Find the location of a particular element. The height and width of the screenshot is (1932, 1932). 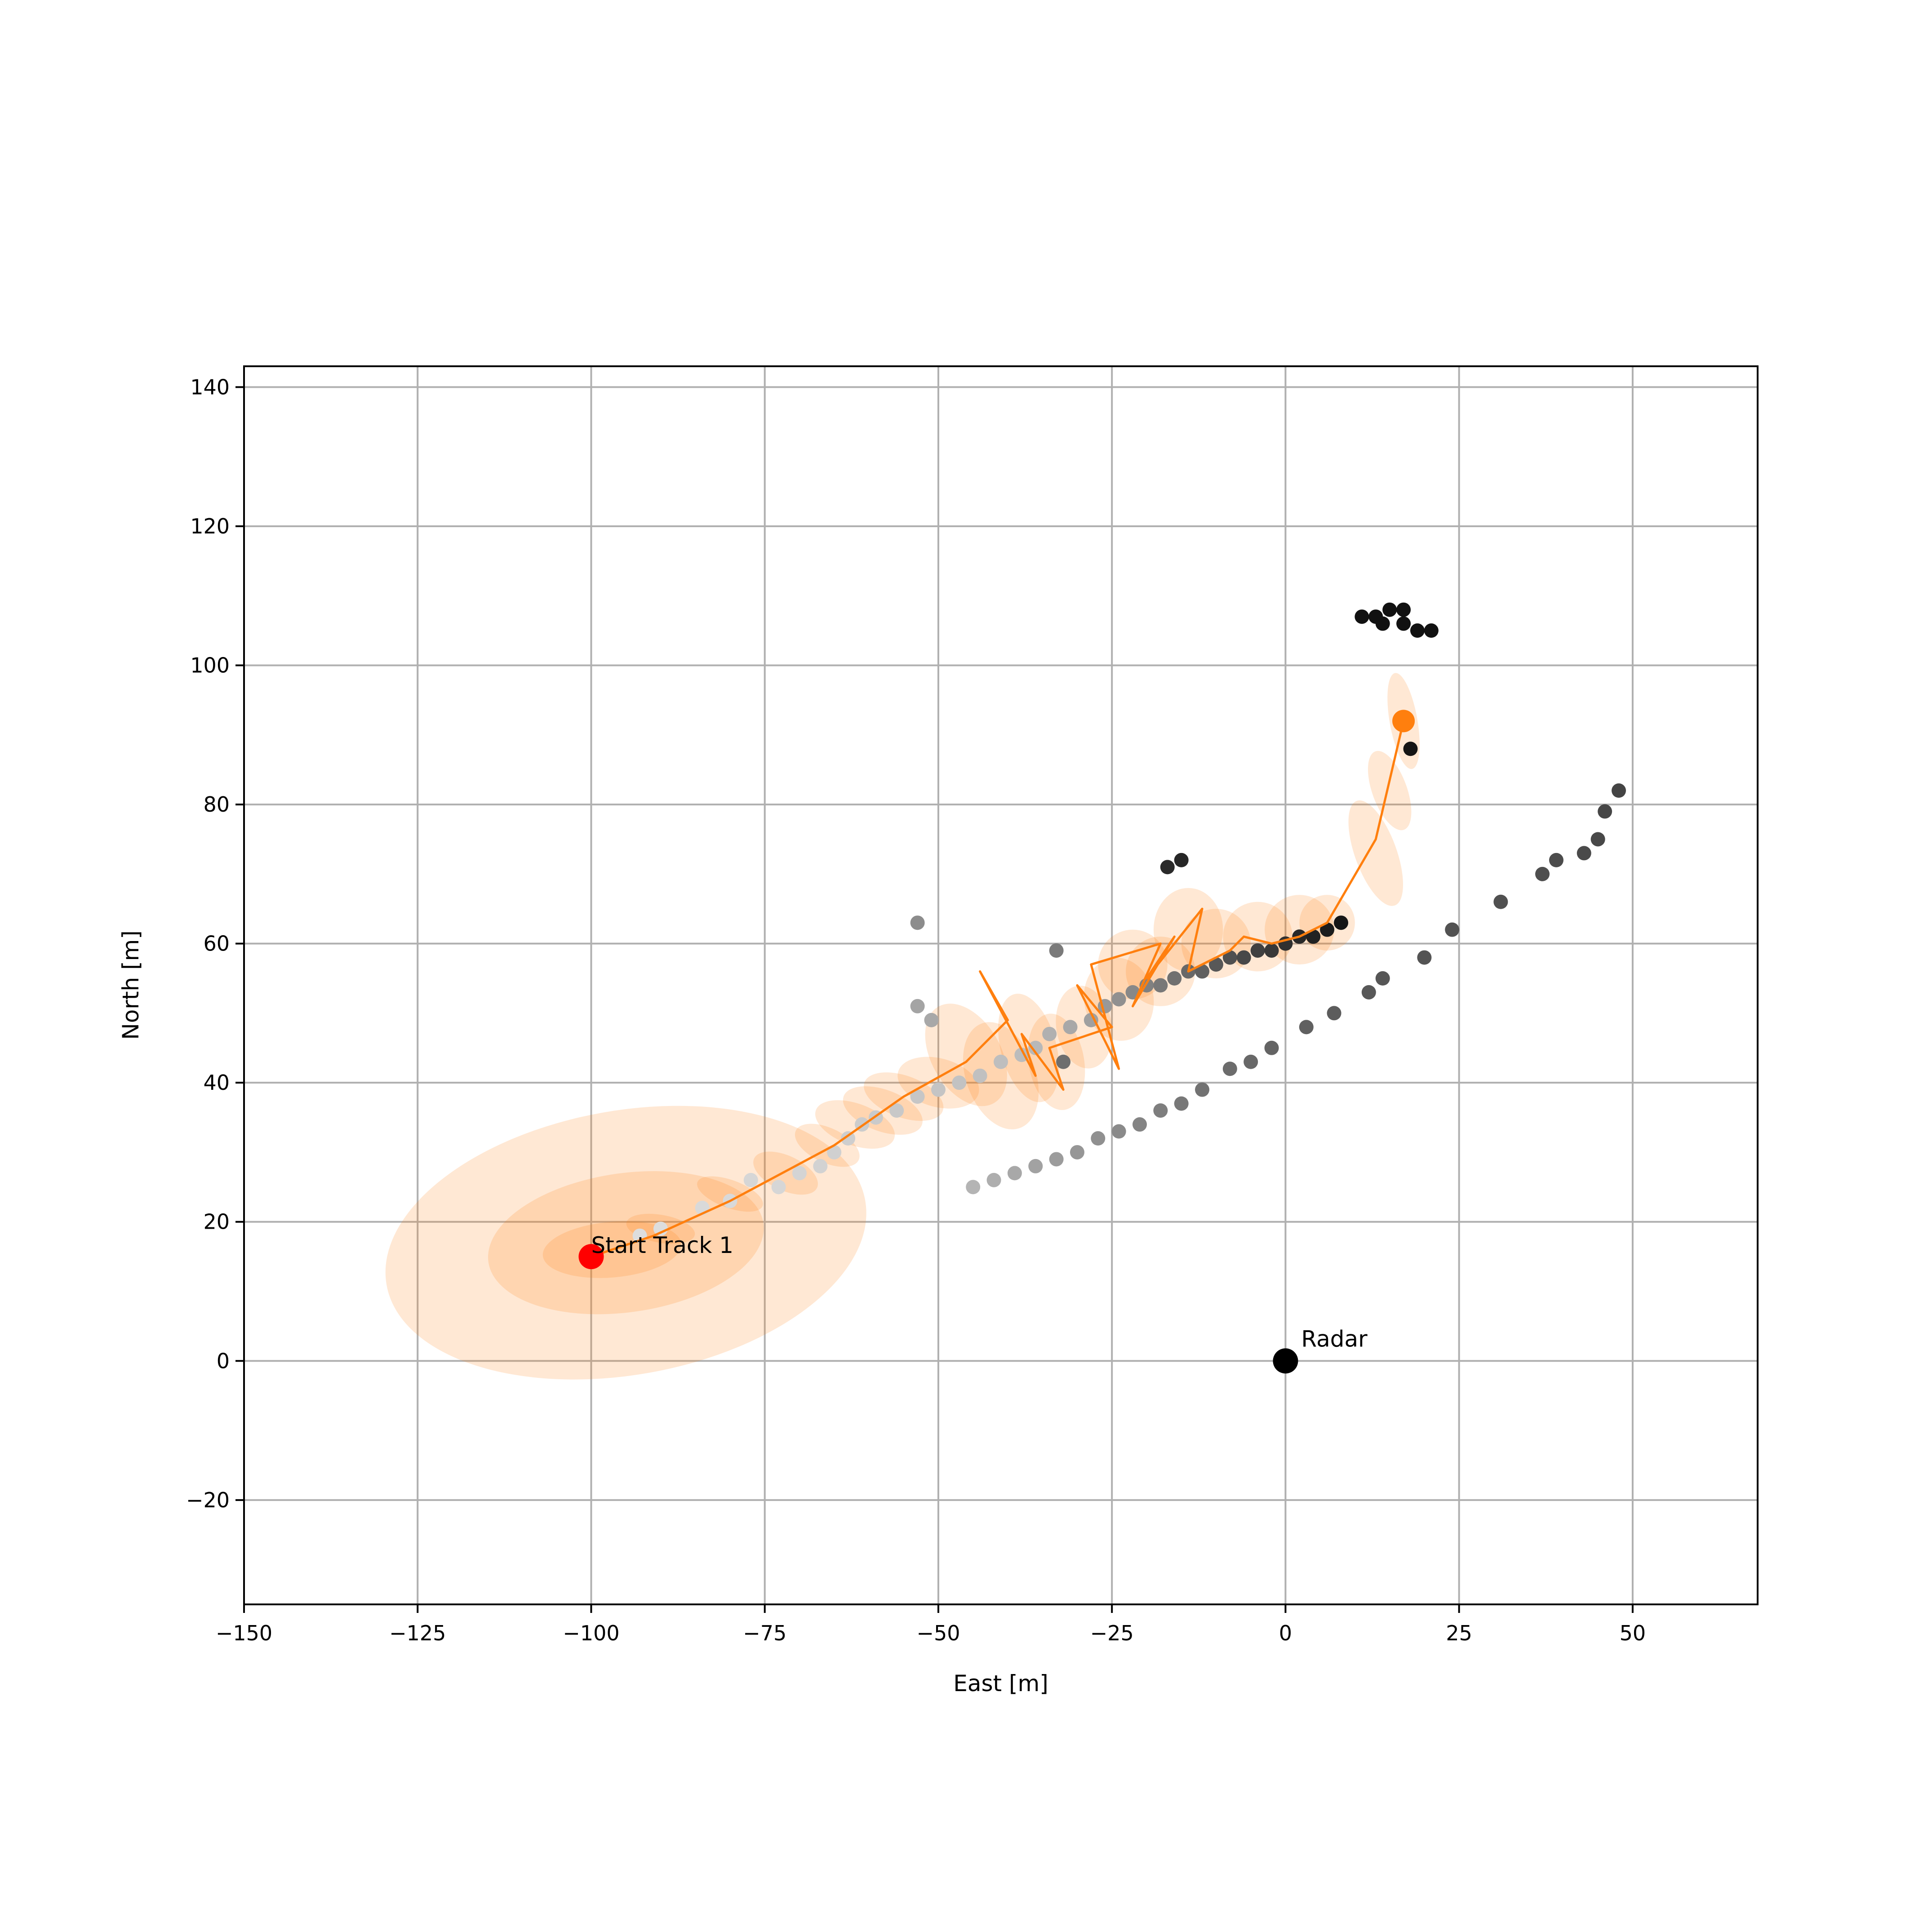

x-tick-label: −25 is located at coordinates (1112, 1633).